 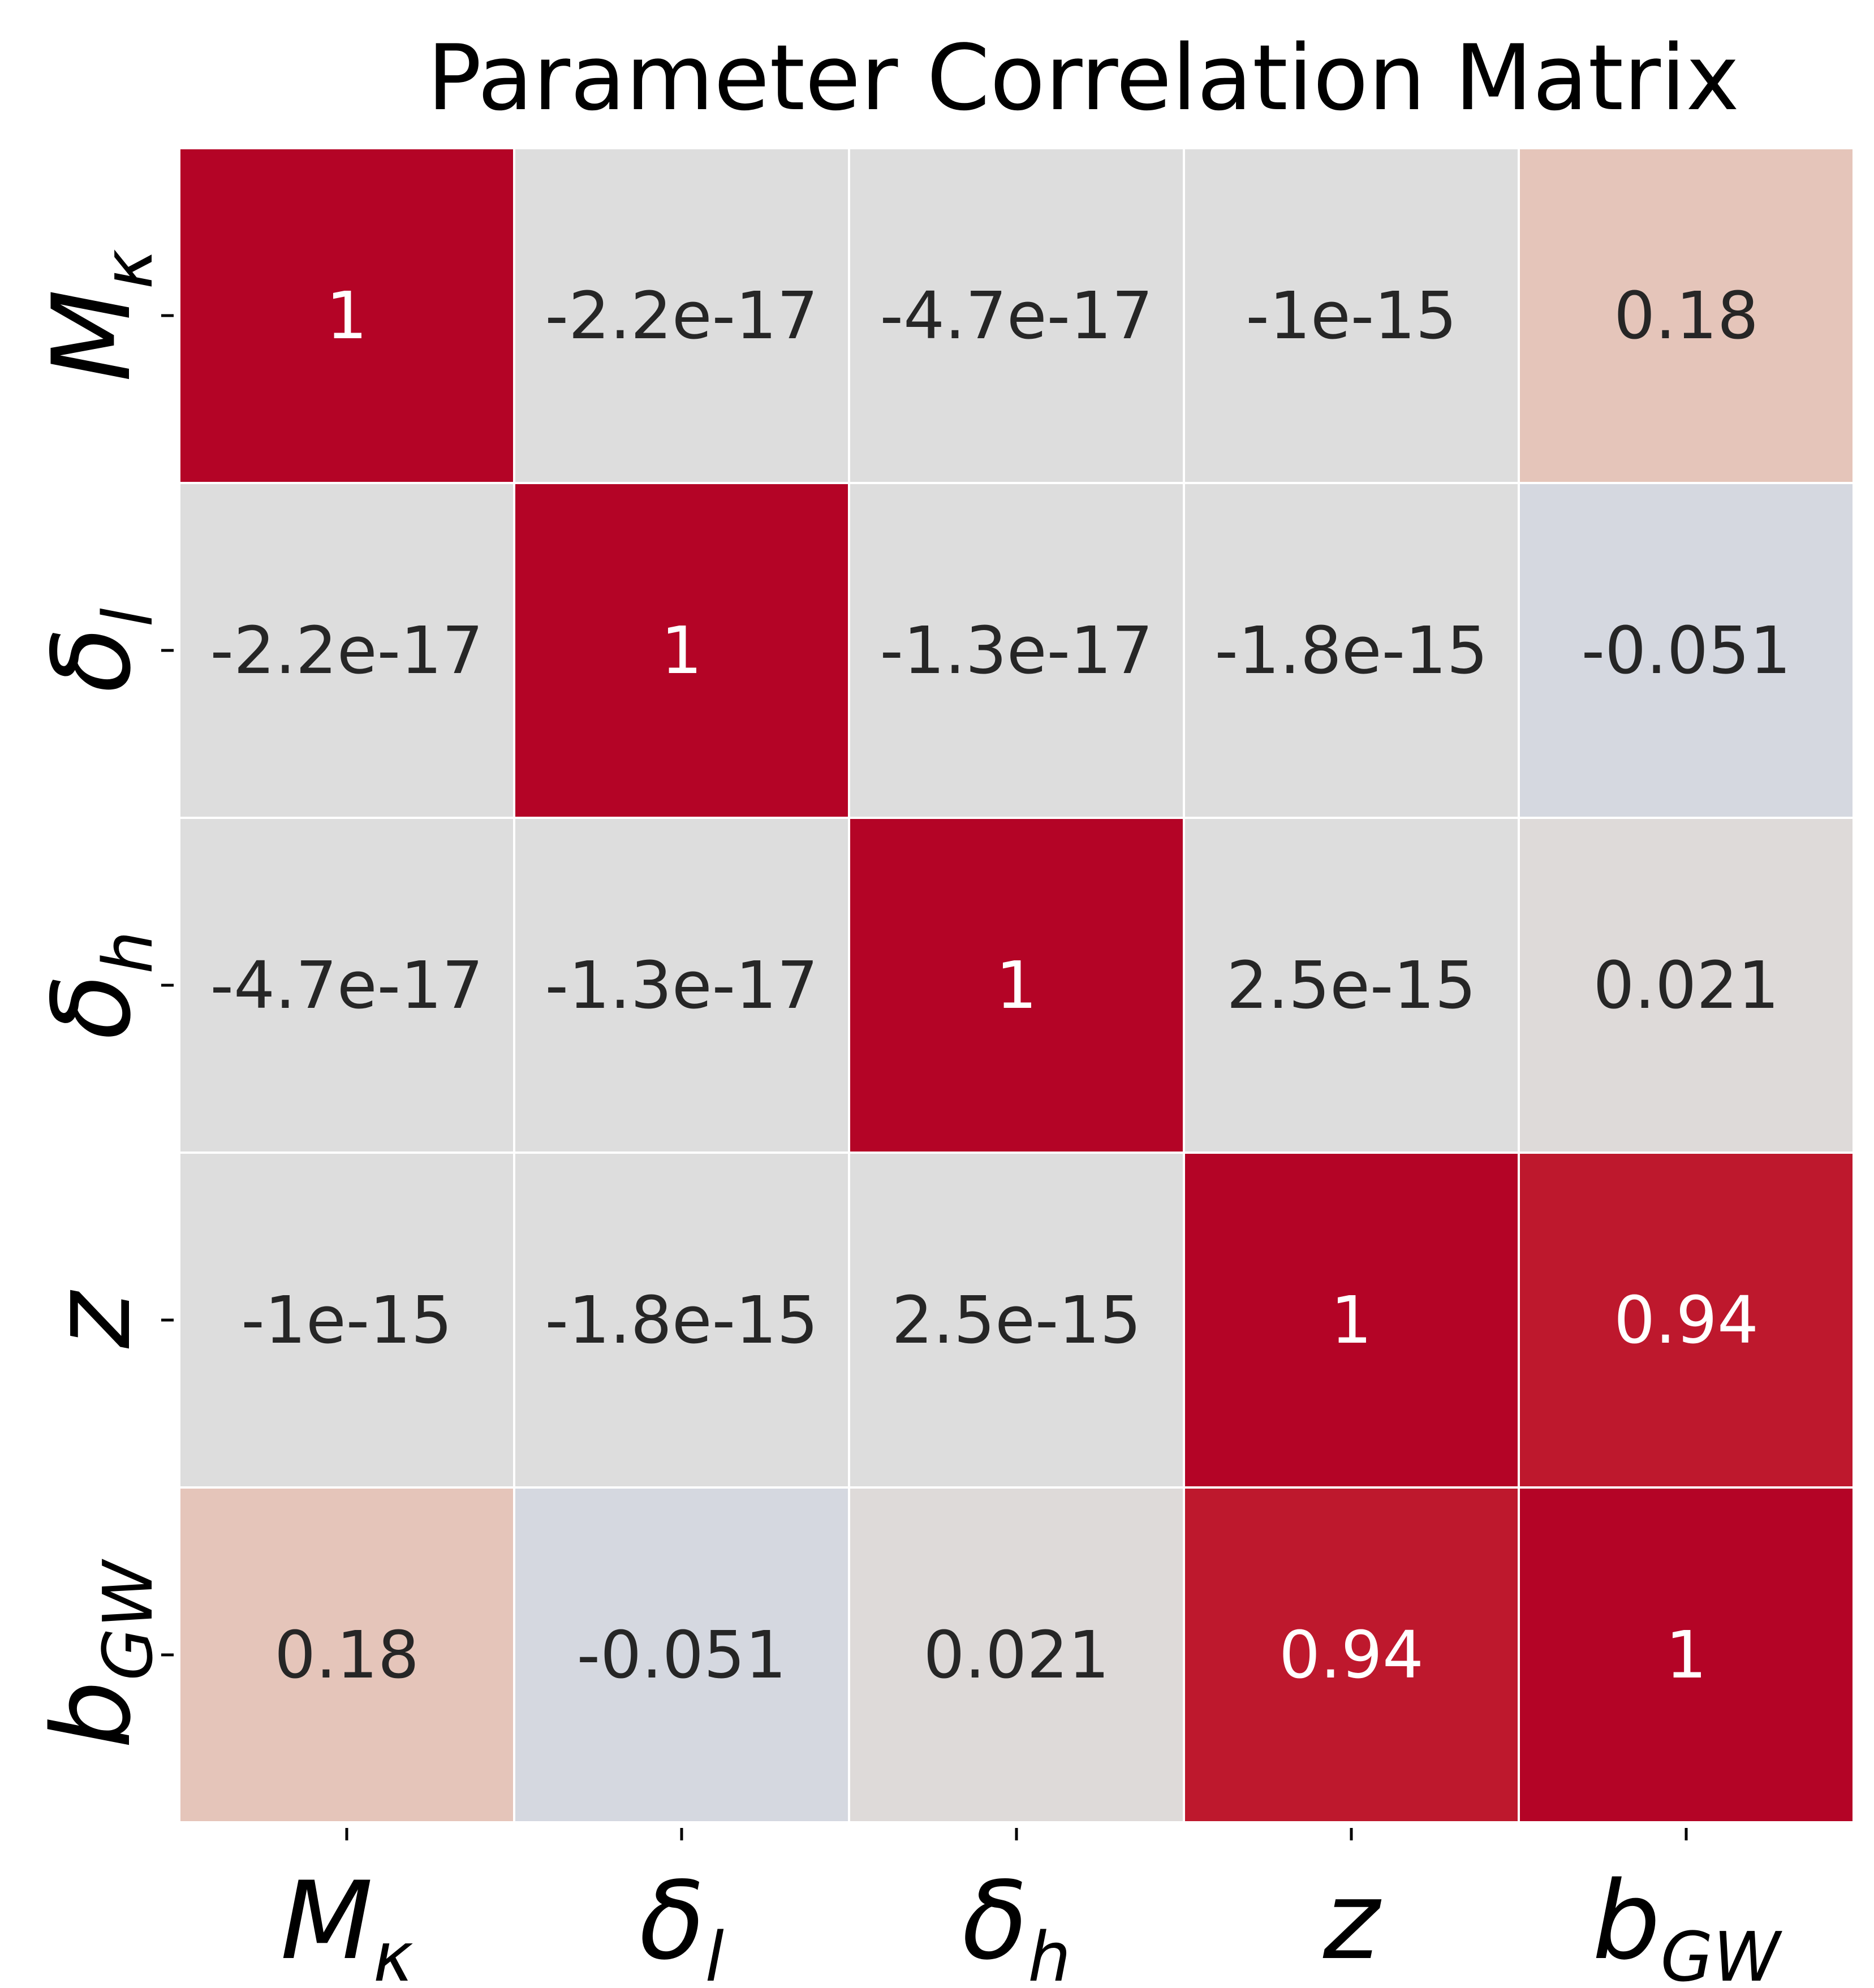 I want to click on cell-annotation-4-1: -0.051, so click(x=682, y=1655).